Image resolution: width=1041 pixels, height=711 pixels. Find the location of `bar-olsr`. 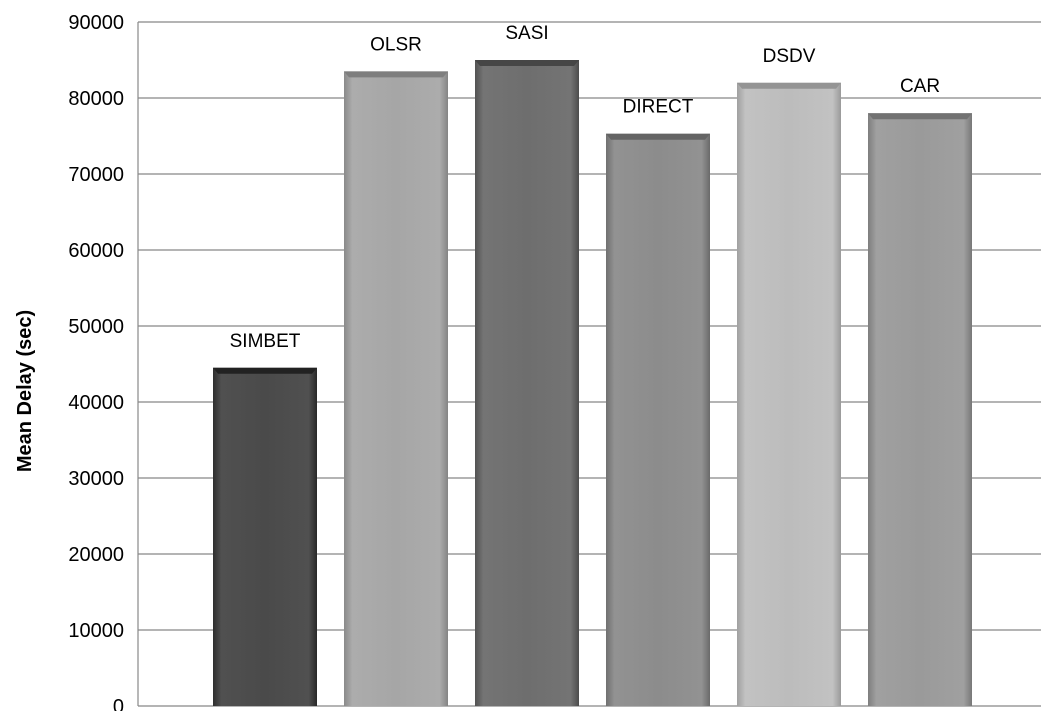

bar-olsr is located at coordinates (396, 388).